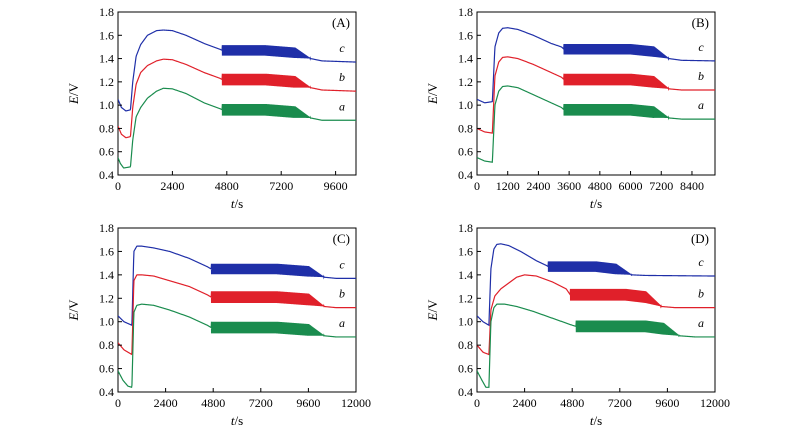  I want to click on x-tick-label: 3600, so click(569, 186).